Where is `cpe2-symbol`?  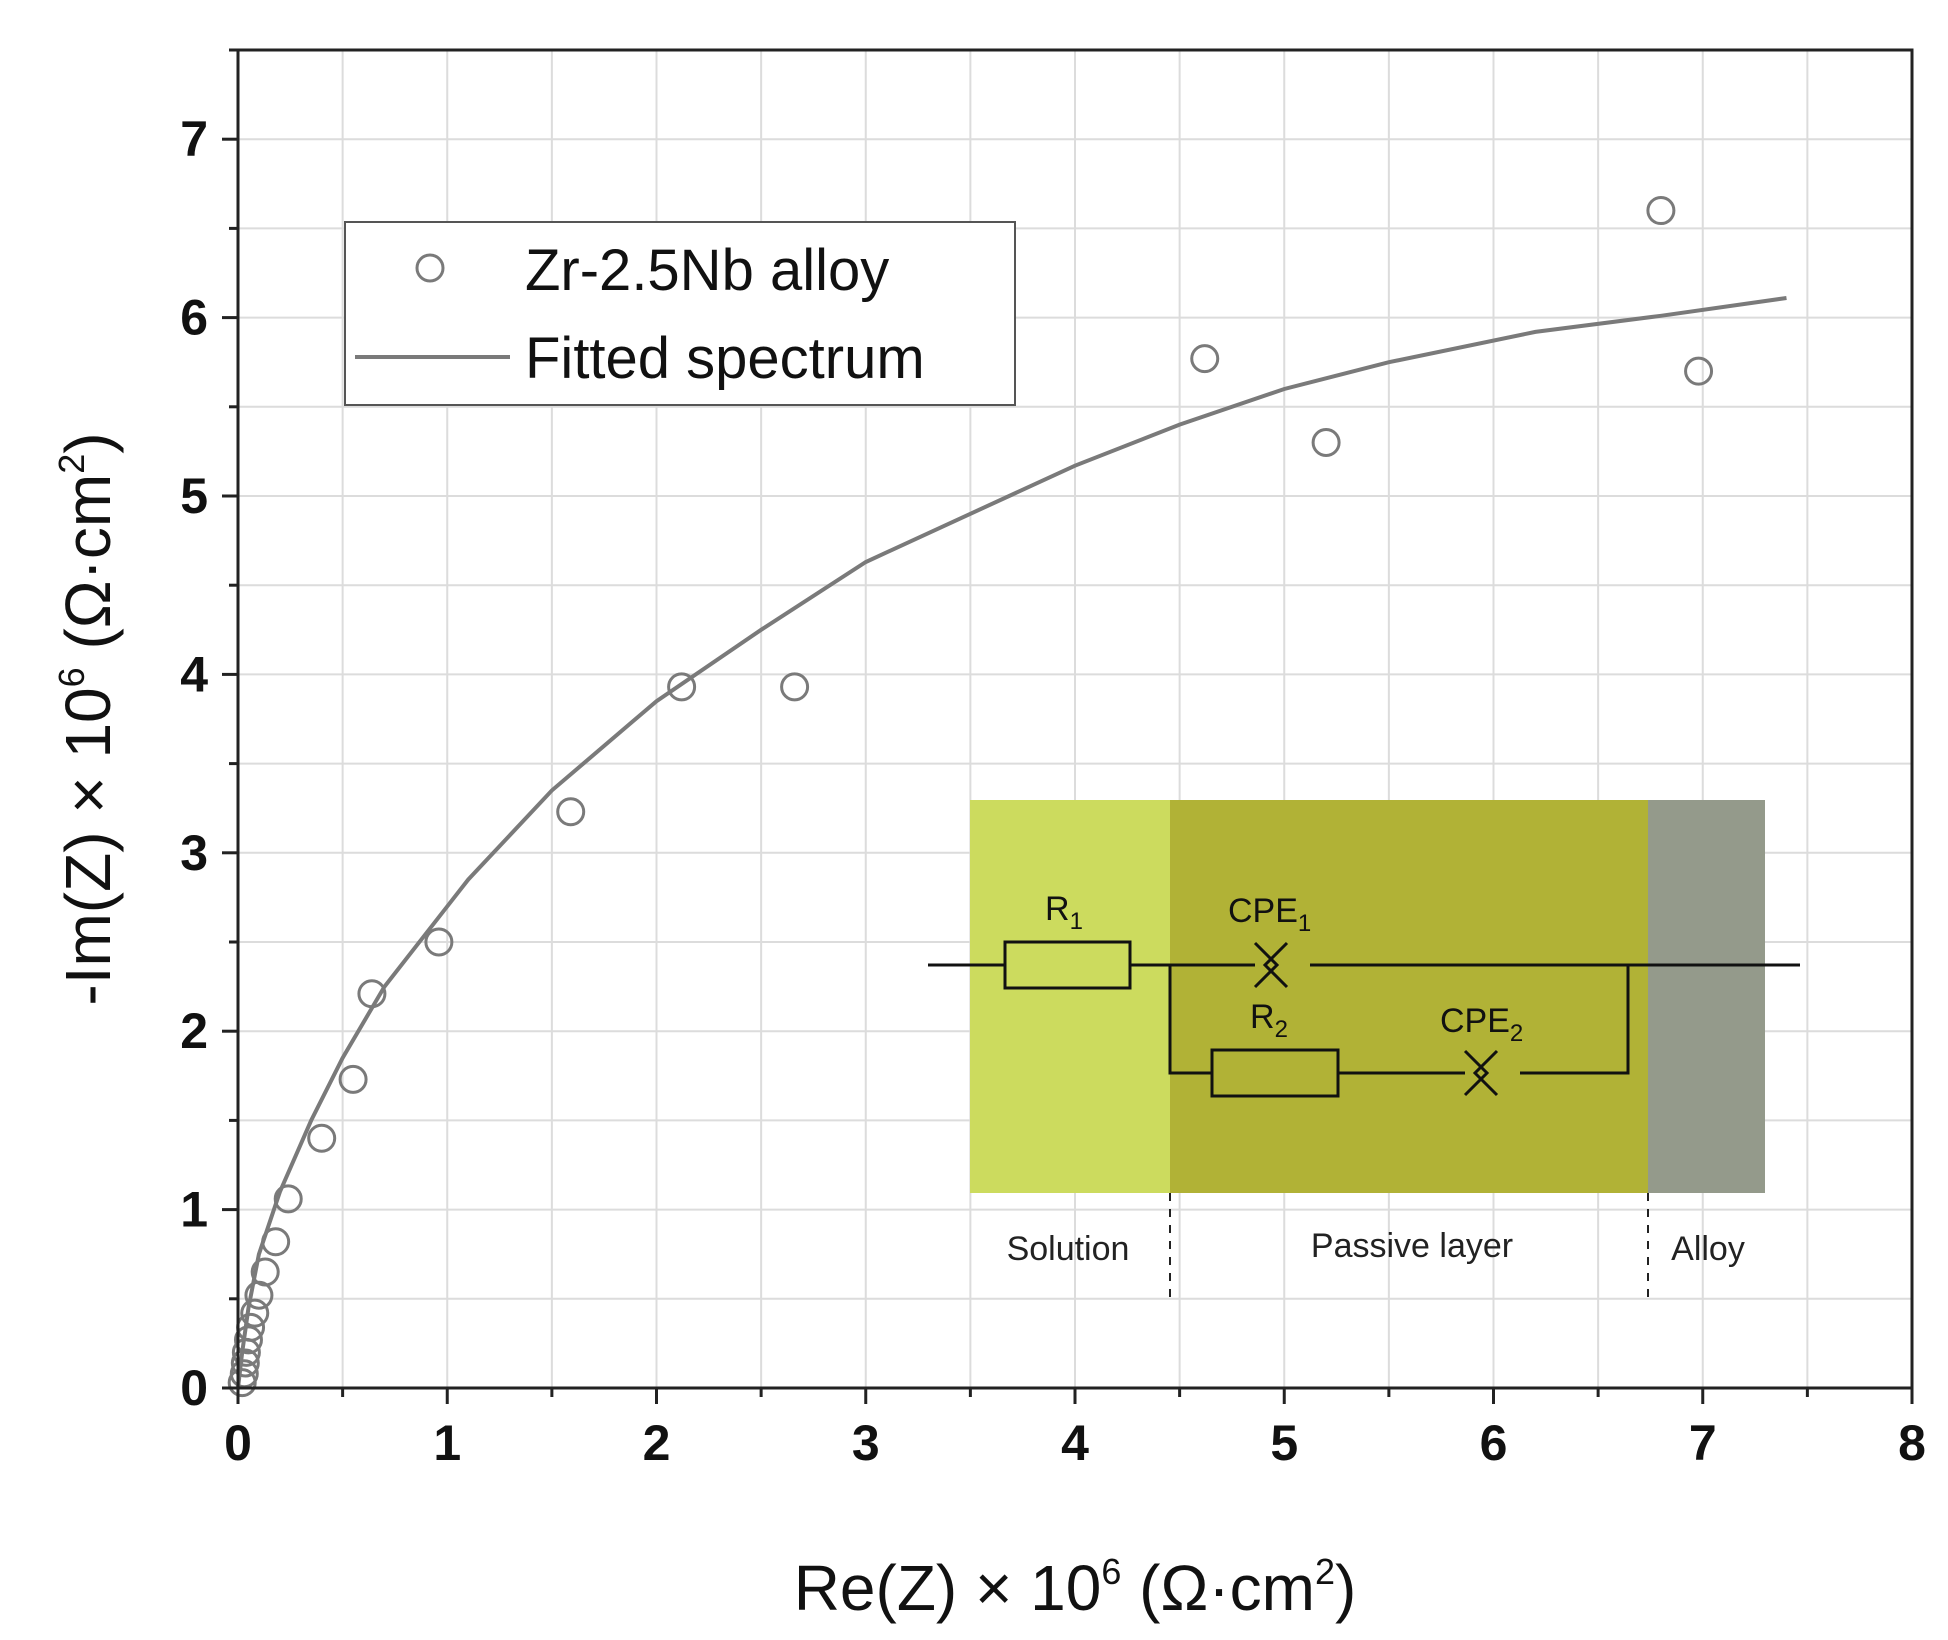 cpe2-symbol is located at coordinates (1481, 1073).